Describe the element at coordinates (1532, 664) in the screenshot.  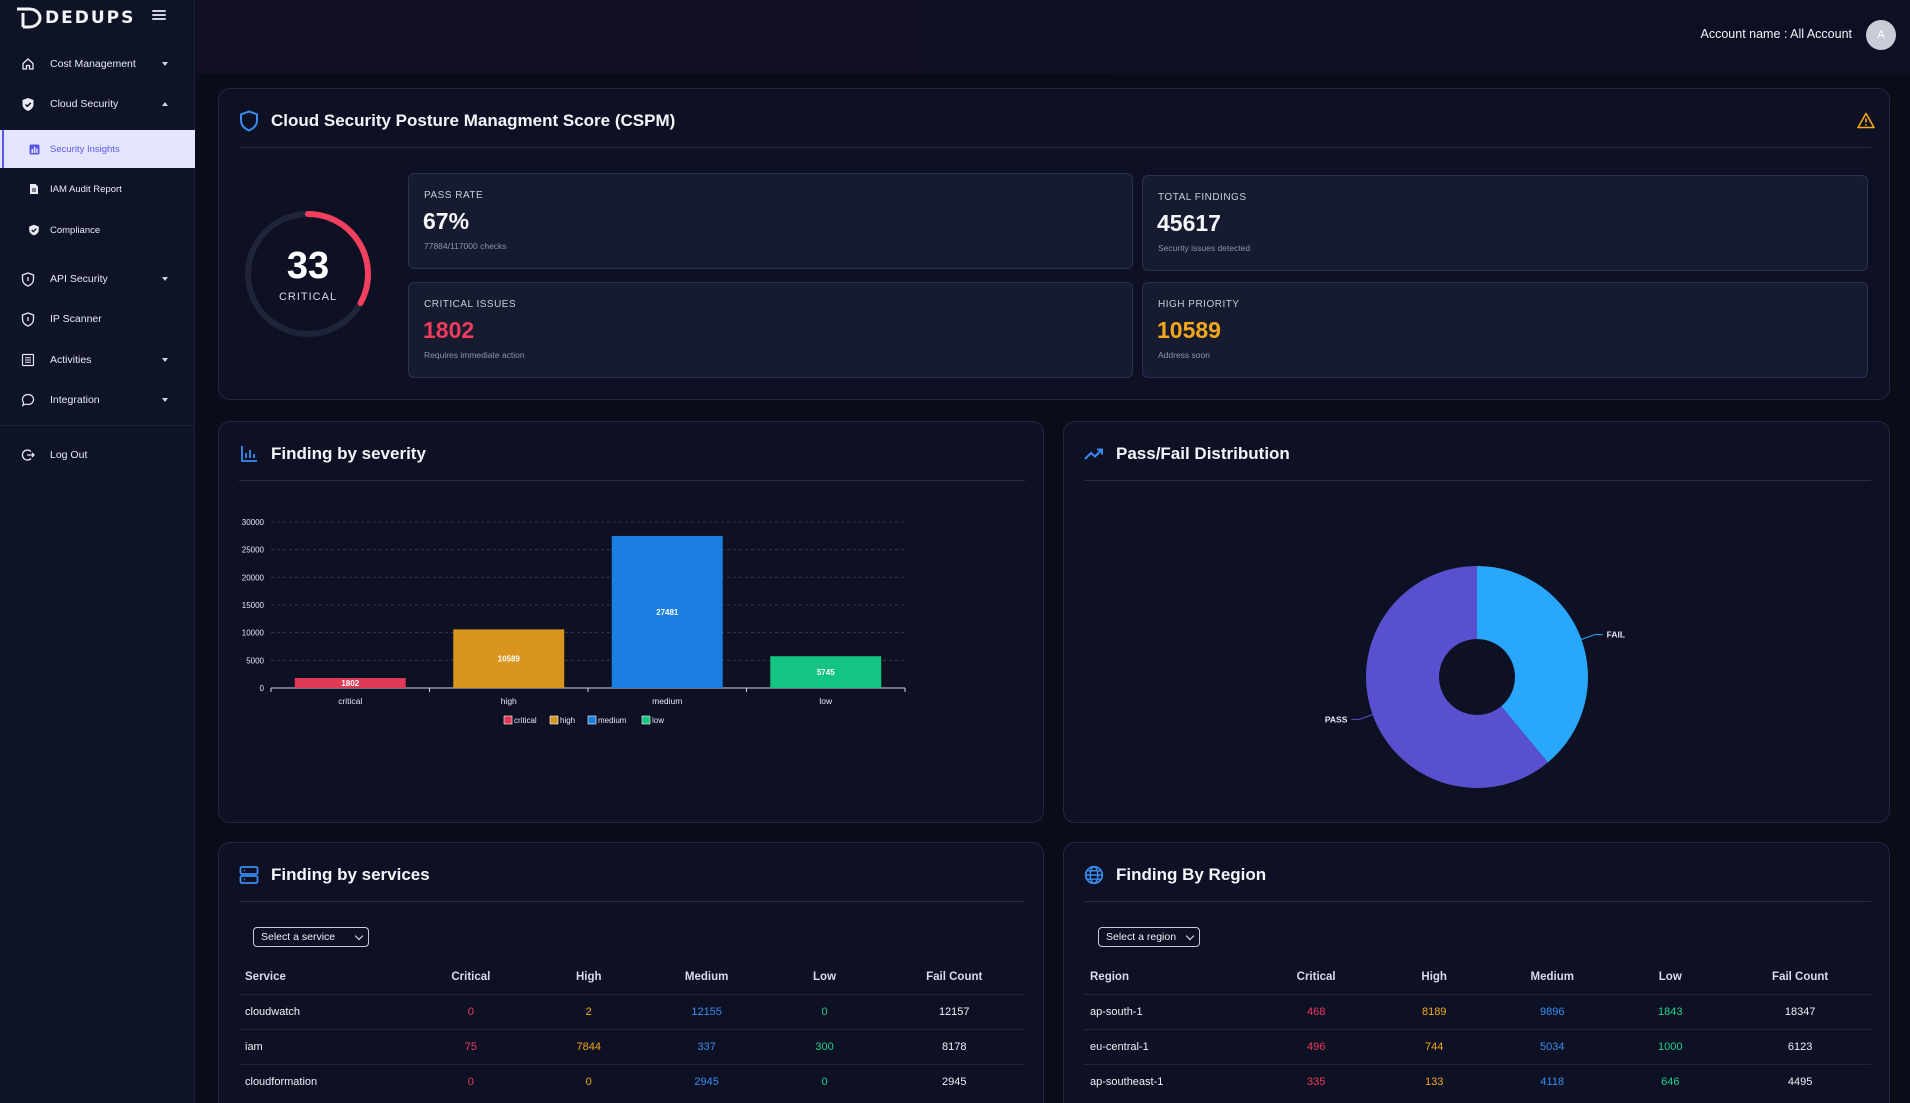
I see `slice-fail` at that location.